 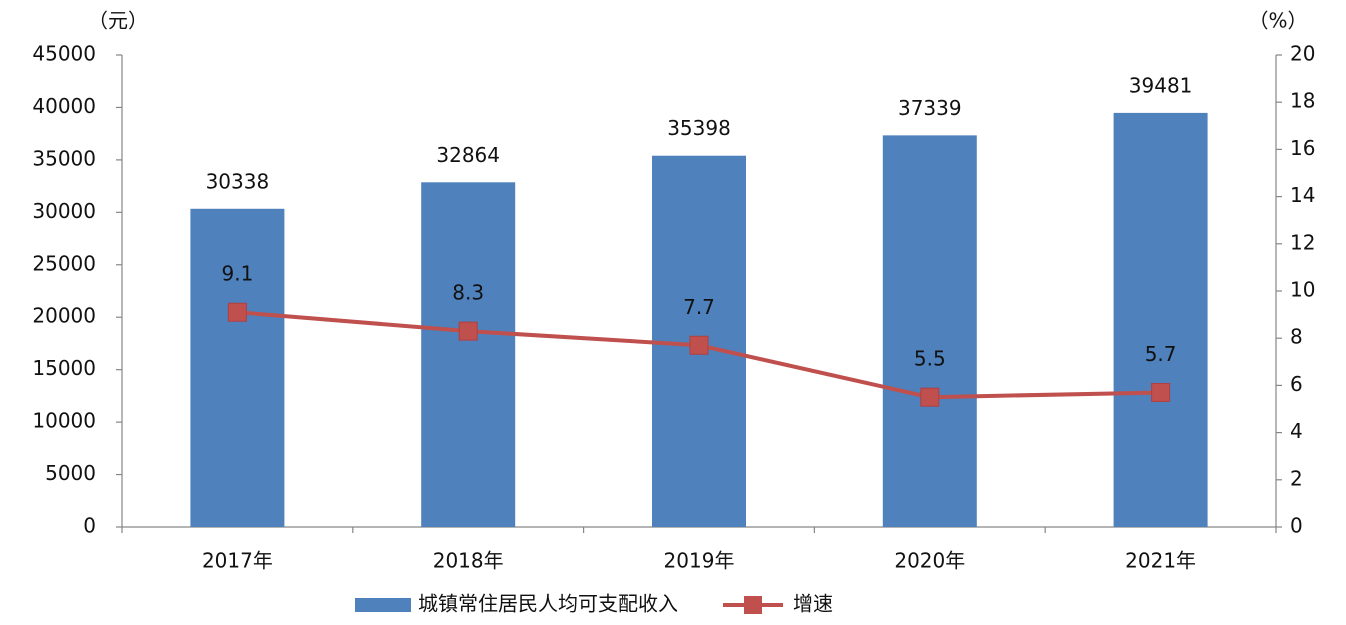 What do you see at coordinates (1296, 384) in the screenshot?
I see `y2-tick-label: 6` at bounding box center [1296, 384].